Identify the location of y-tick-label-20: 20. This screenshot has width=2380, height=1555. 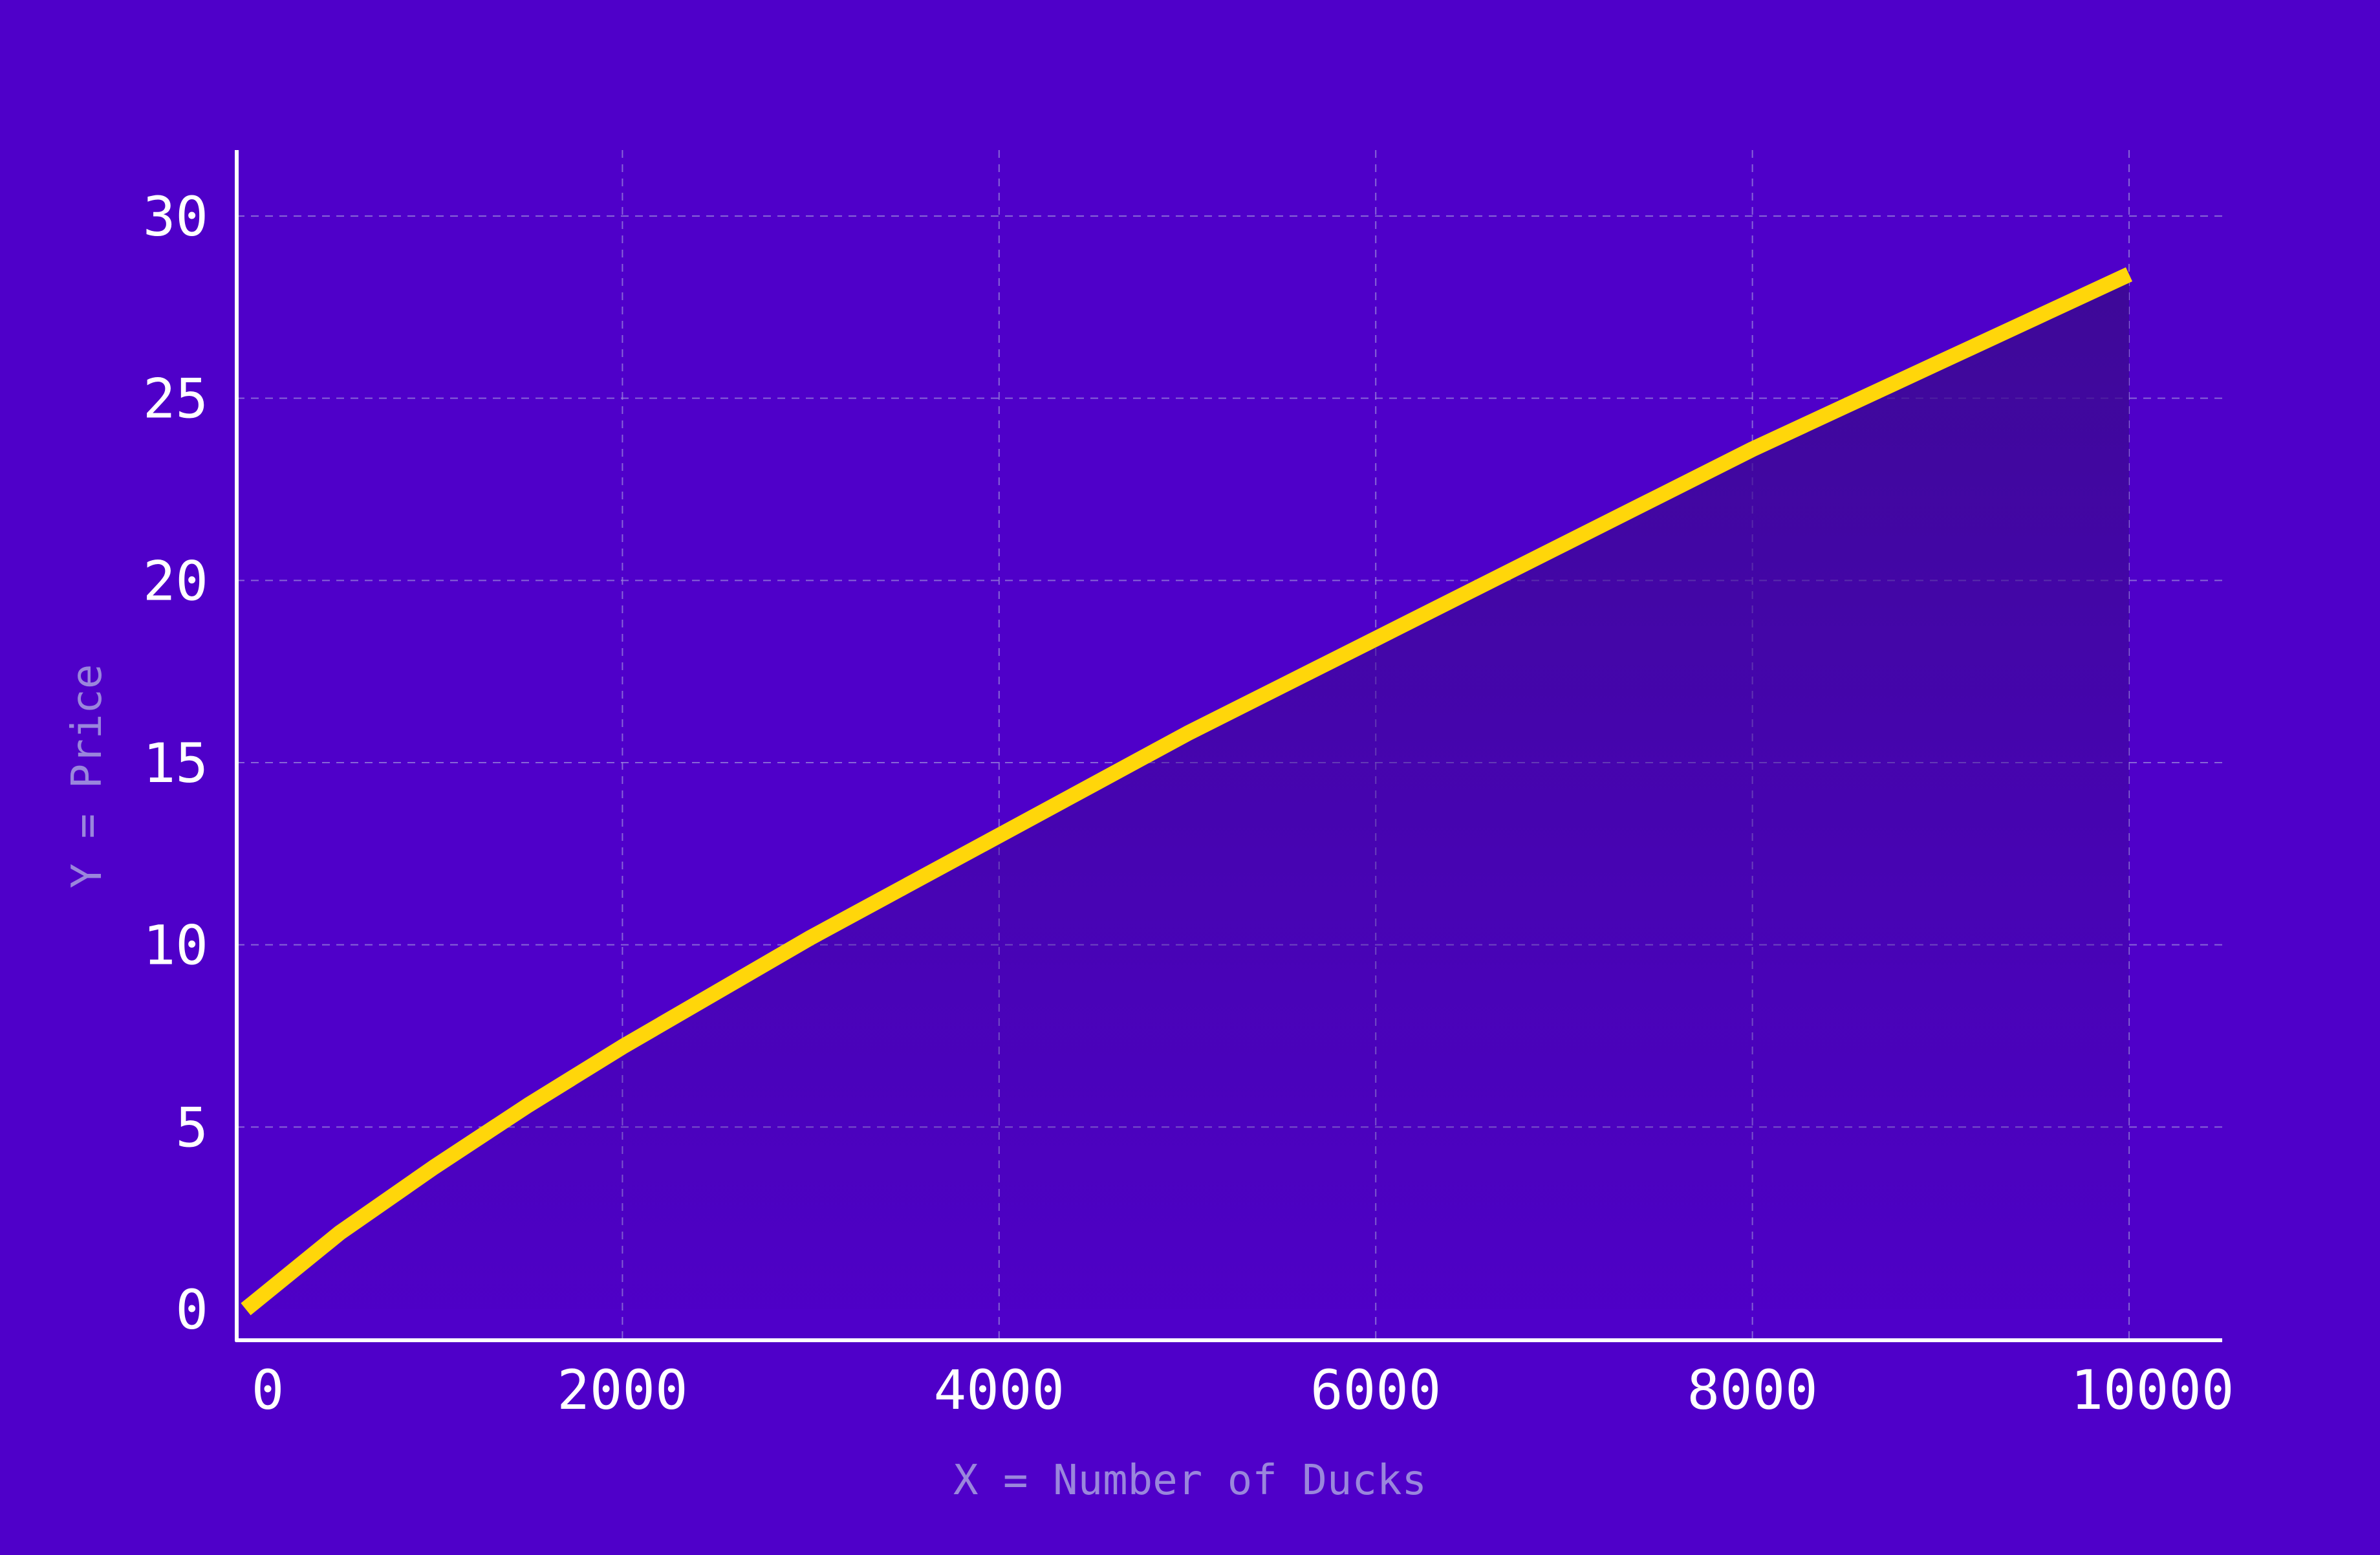
(175, 581).